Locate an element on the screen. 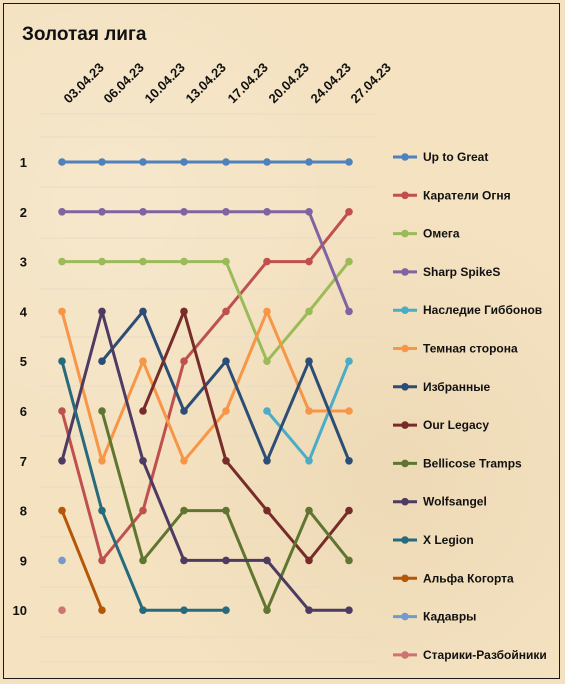 Image resolution: width=565 pixels, height=684 pixels. legend-label: Кадавры is located at coordinates (449, 617).